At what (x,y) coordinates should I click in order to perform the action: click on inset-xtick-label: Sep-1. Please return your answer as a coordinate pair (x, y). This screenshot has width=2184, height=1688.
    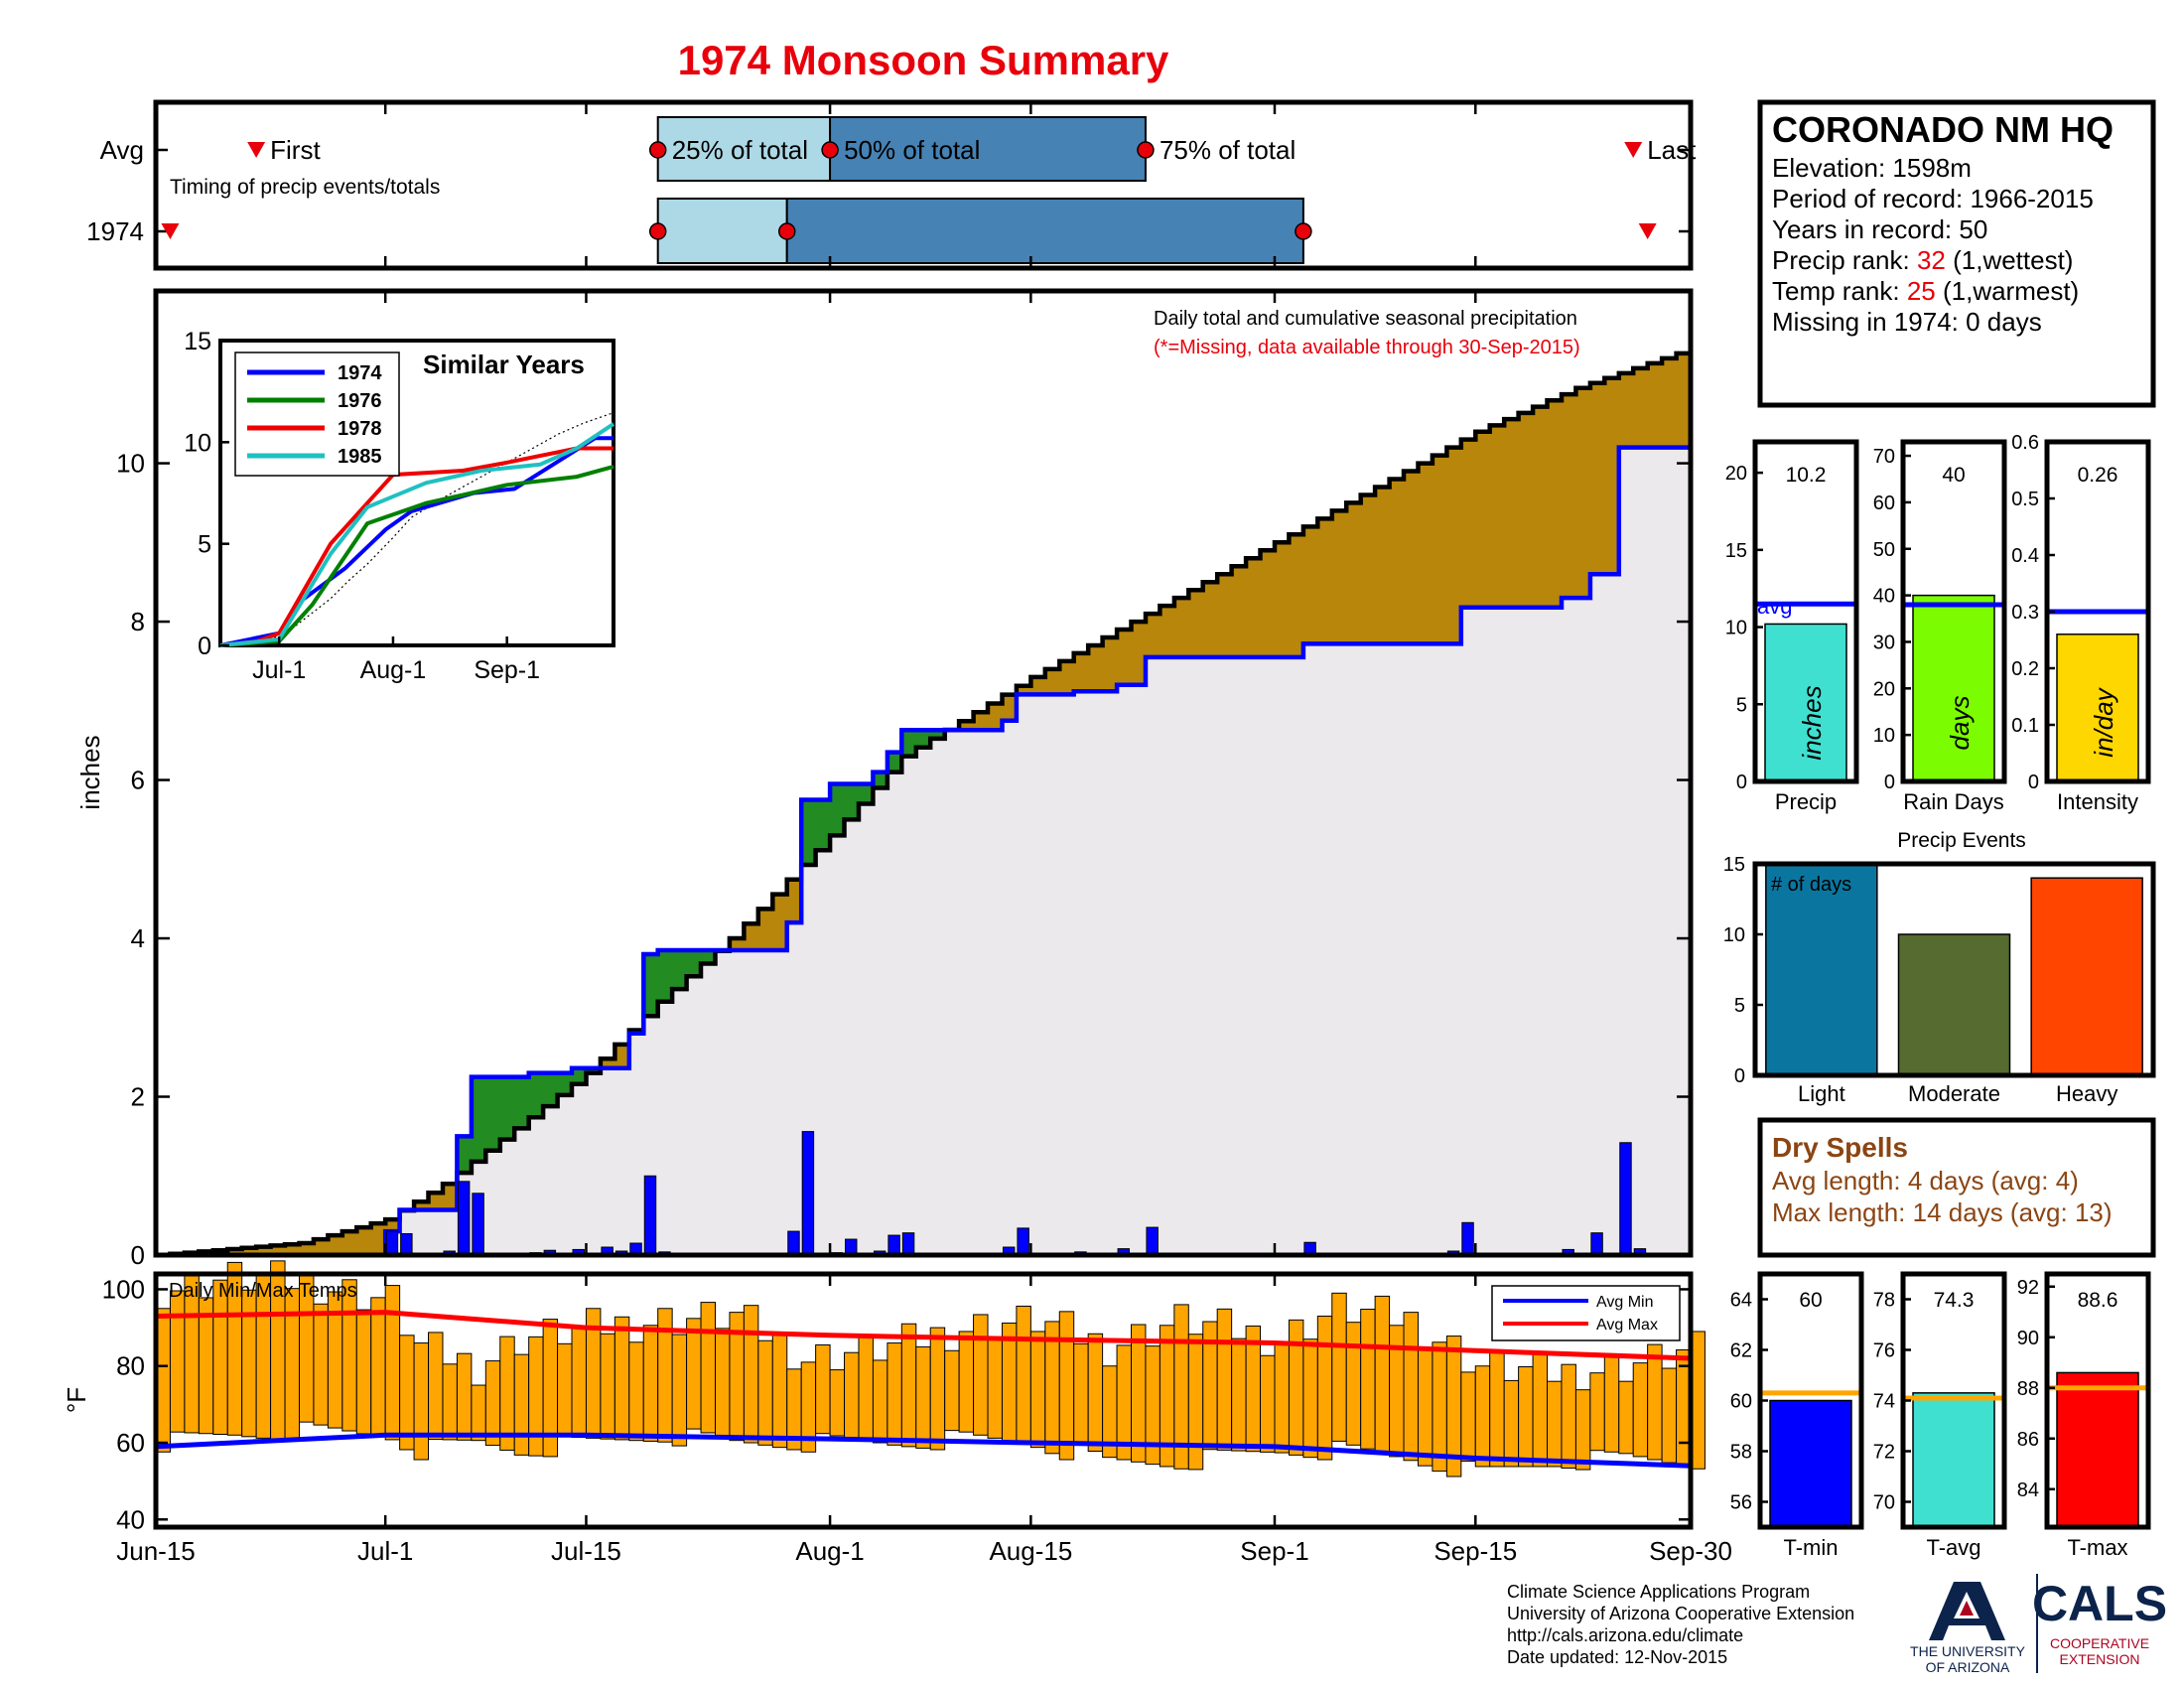
    Looking at the image, I should click on (507, 670).